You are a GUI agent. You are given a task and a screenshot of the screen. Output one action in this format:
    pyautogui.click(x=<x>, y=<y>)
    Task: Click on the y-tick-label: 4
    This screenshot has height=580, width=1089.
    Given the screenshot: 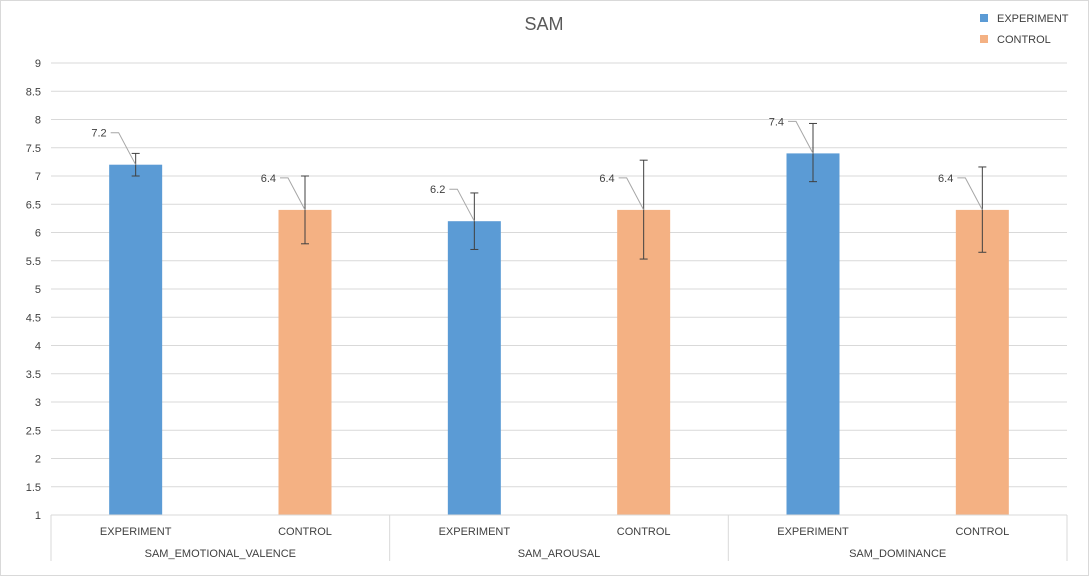 What is the action you would take?
    pyautogui.click(x=38, y=347)
    